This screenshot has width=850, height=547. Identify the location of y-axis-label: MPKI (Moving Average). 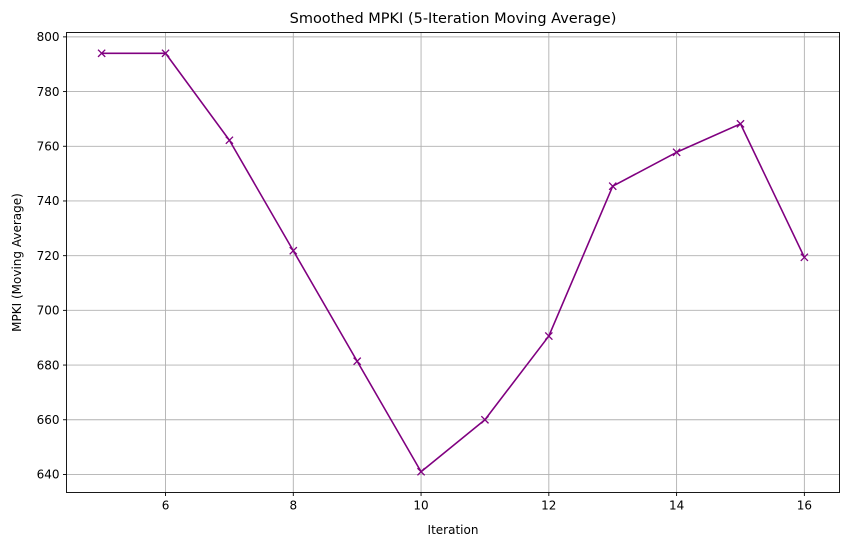
(17, 262).